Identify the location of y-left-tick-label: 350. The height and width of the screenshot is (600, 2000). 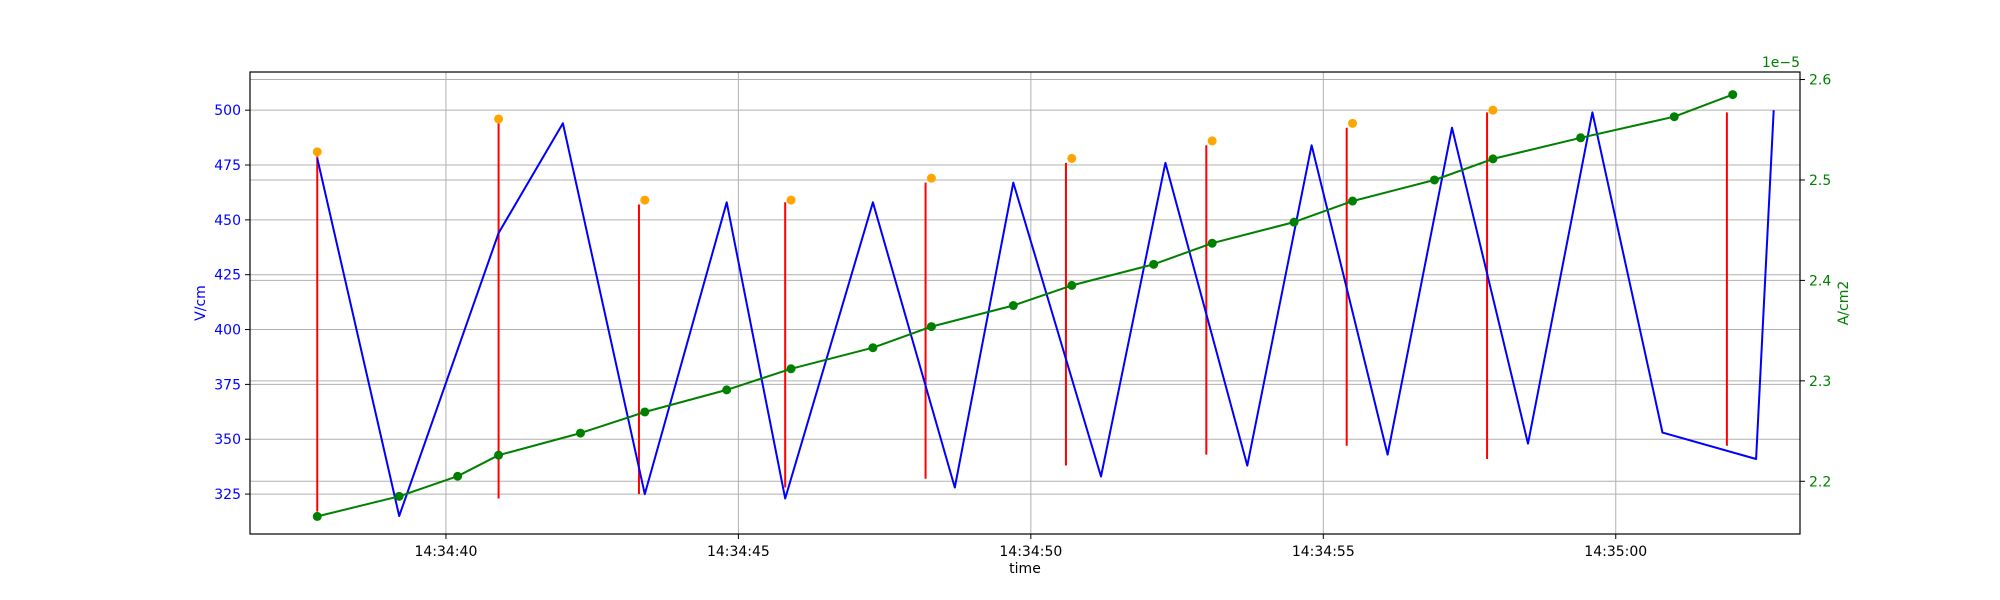
(227, 440).